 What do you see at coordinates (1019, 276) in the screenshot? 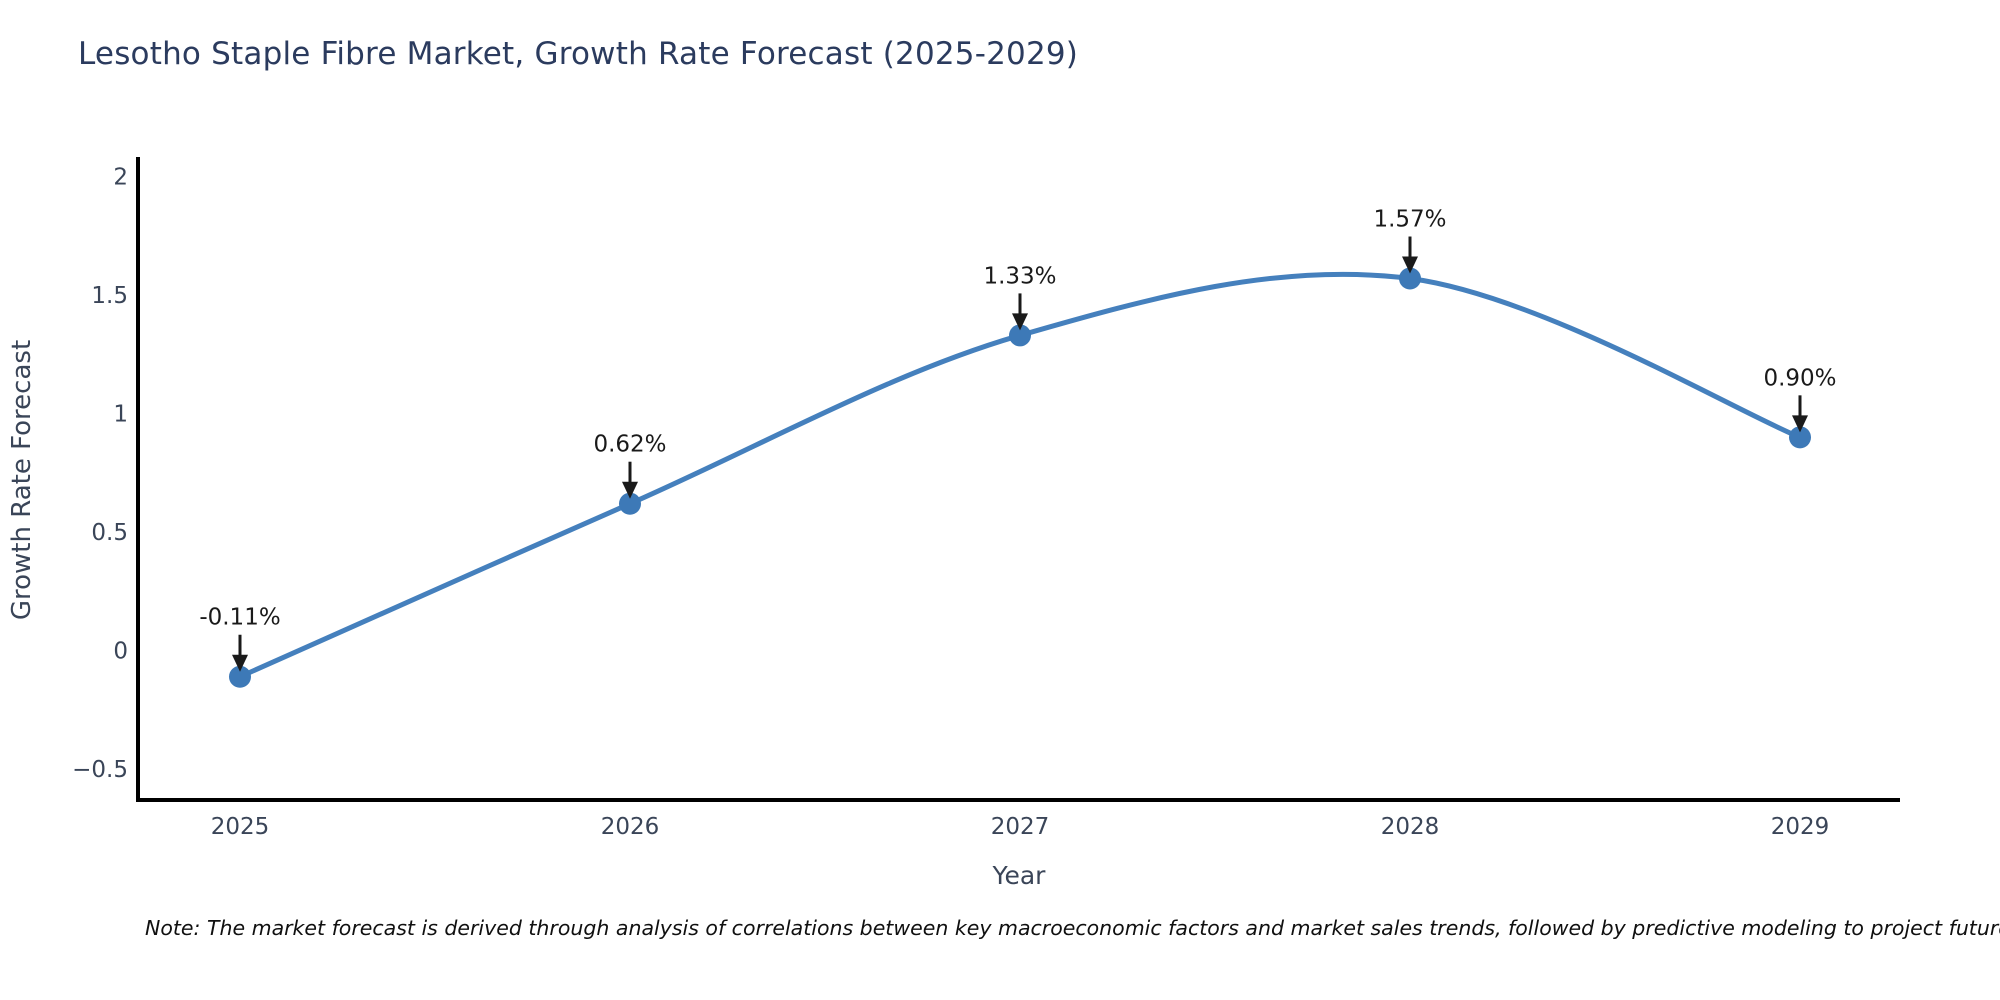
I see `data-point-label: 1.33%` at bounding box center [1019, 276].